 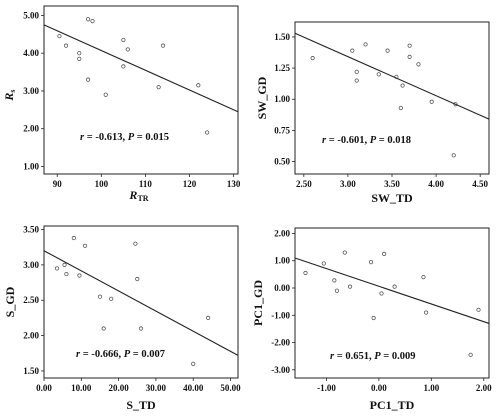 What do you see at coordinates (280, 343) in the screenshot?
I see `y-tick-label: -2.00` at bounding box center [280, 343].